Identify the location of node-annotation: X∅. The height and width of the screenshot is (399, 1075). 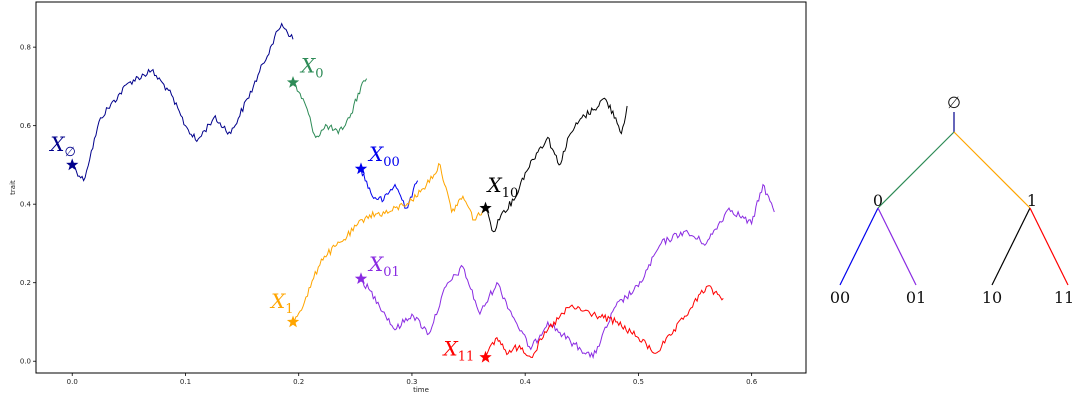
(62, 146).